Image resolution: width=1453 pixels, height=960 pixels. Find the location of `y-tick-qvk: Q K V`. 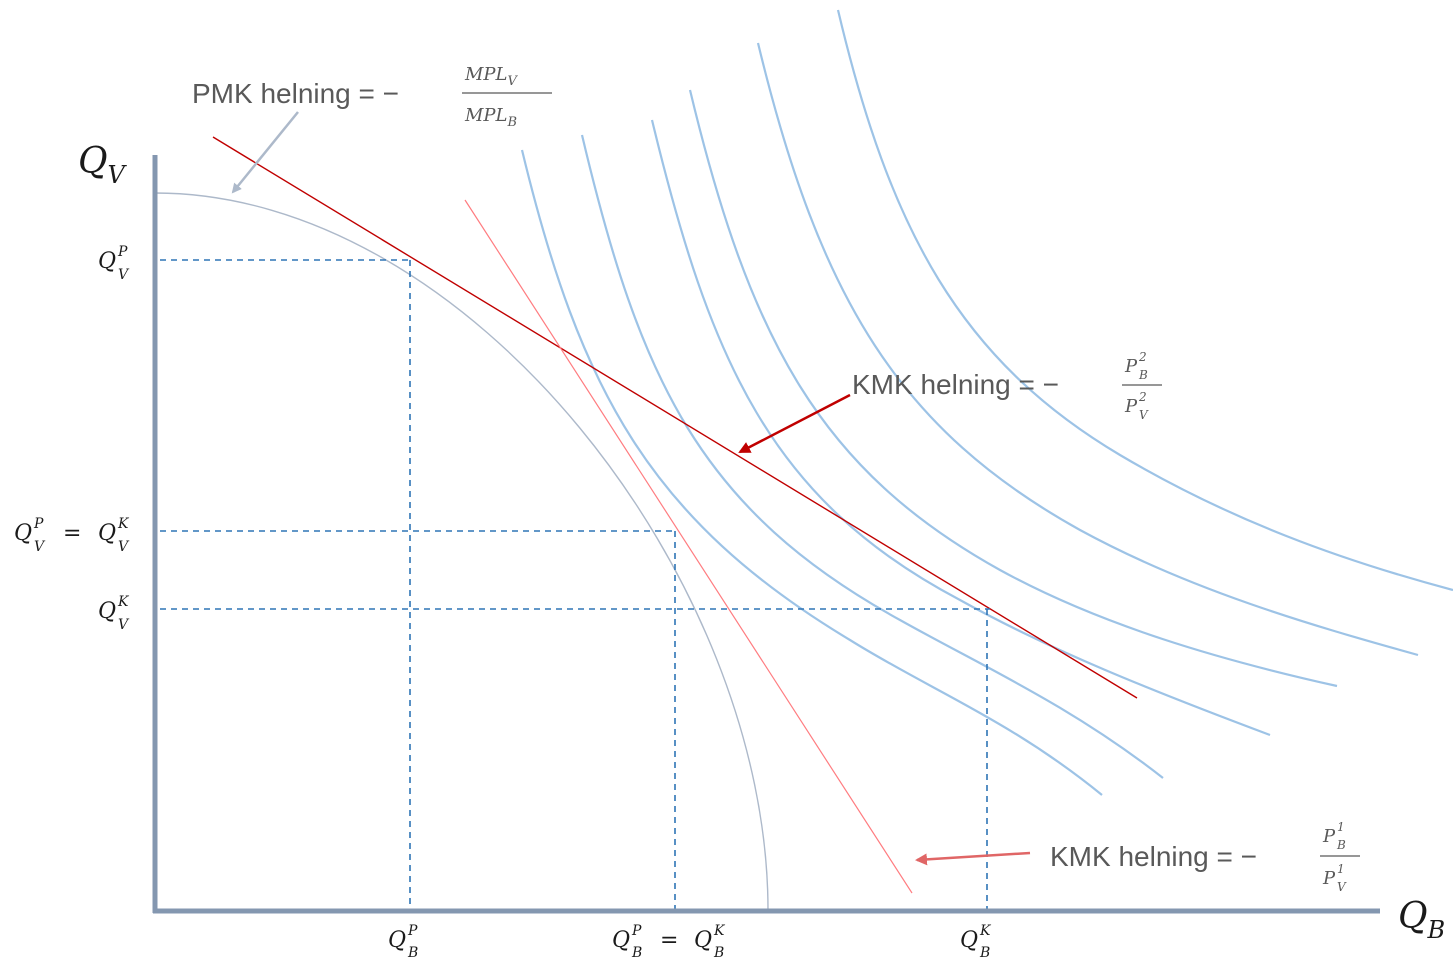

y-tick-qvk: Q K V is located at coordinates (114, 613).